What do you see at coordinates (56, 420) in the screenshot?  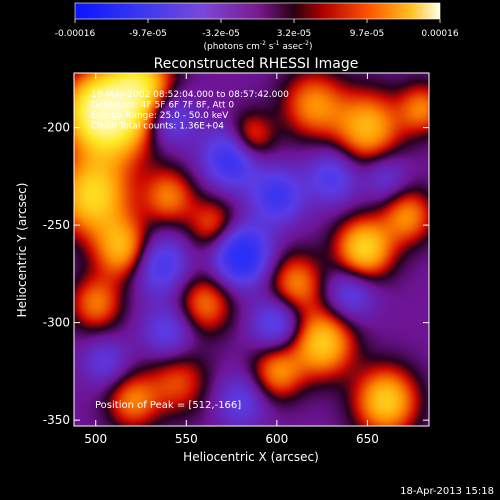 I see `y-tick-label: -350` at bounding box center [56, 420].